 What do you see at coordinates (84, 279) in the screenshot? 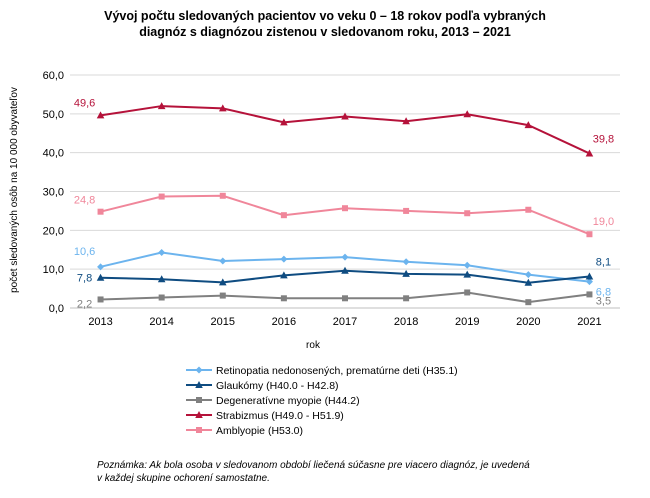
I see `data-label: 7,8` at bounding box center [84, 279].